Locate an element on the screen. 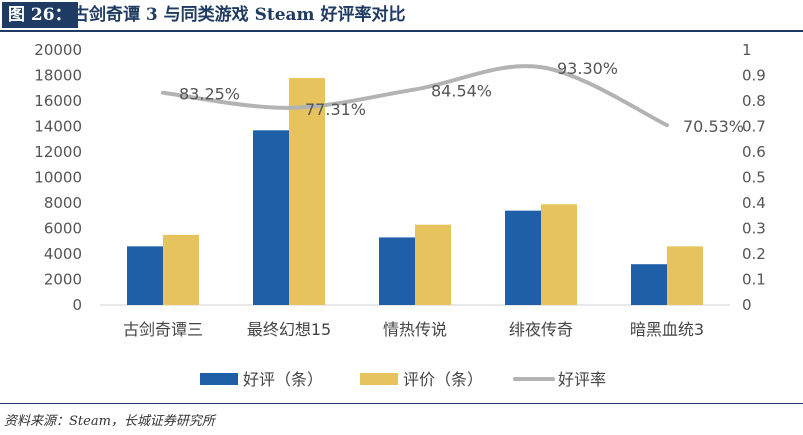 The image size is (803, 435). y-right-tick-label: 0.7 is located at coordinates (754, 127).